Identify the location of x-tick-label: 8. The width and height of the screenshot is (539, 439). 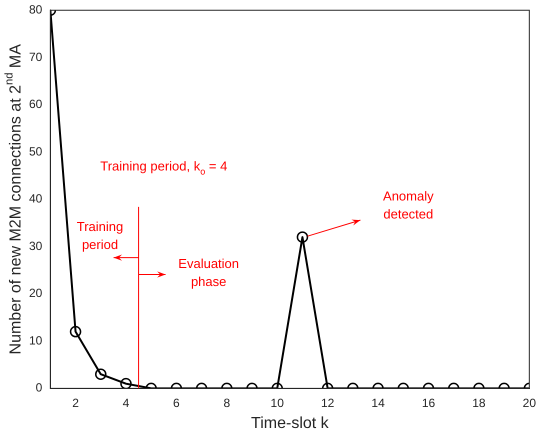
(226, 403).